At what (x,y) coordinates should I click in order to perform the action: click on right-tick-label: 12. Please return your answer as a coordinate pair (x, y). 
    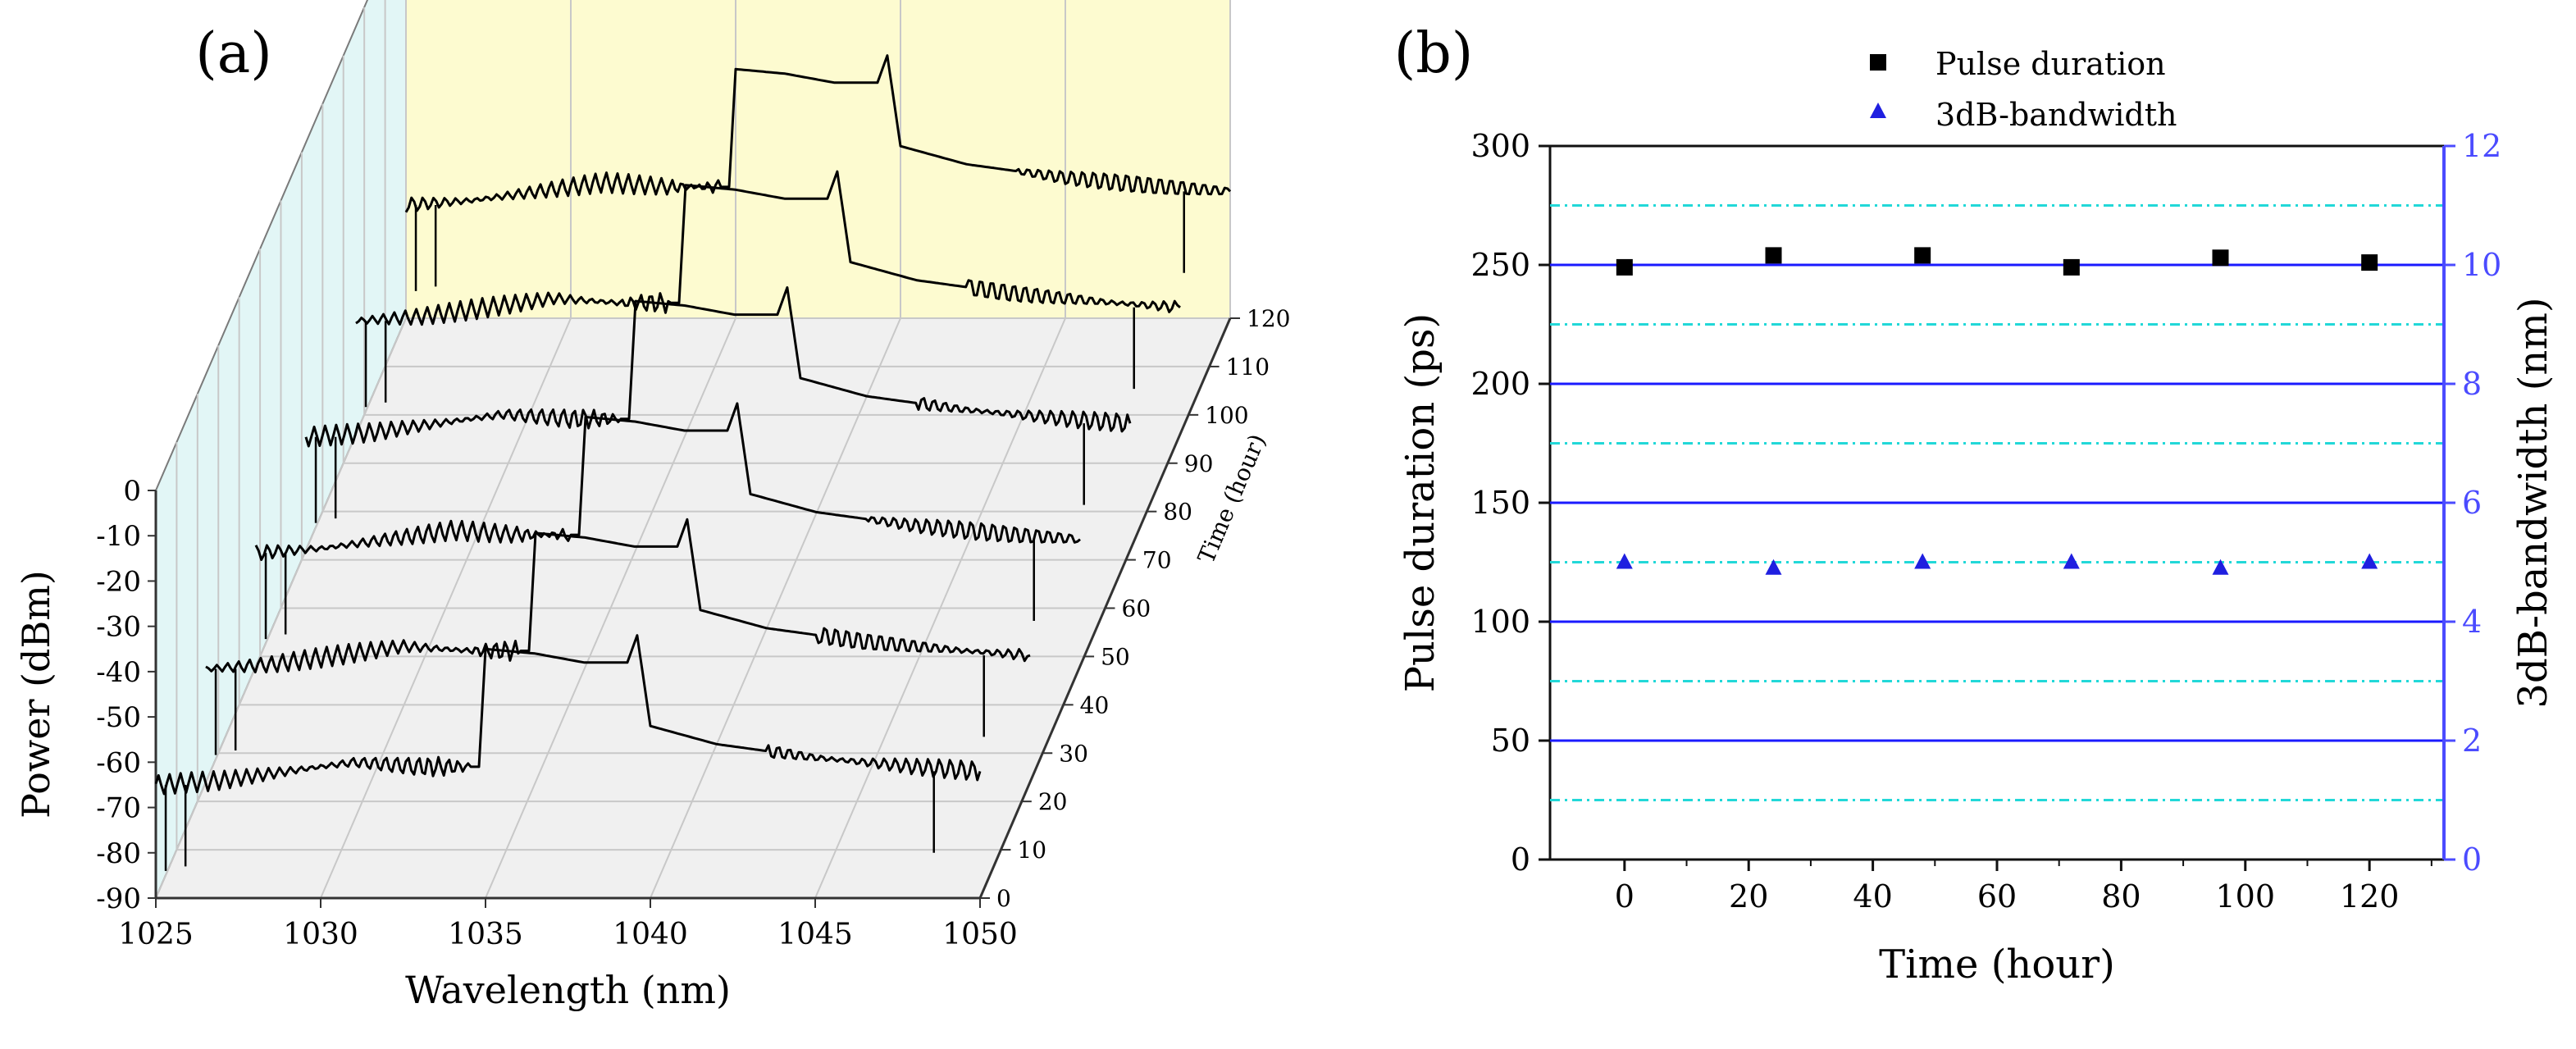
    Looking at the image, I should click on (2481, 146).